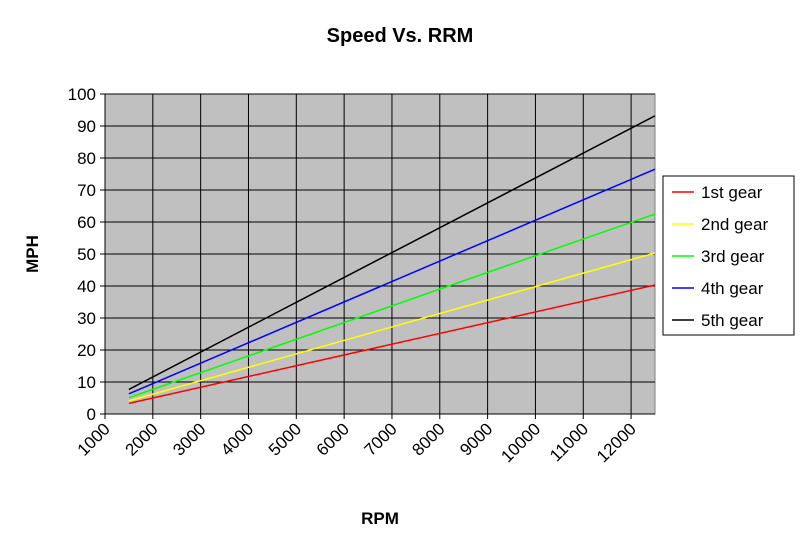 The width and height of the screenshot is (800, 547). I want to click on y-tick-label: 20, so click(86, 350).